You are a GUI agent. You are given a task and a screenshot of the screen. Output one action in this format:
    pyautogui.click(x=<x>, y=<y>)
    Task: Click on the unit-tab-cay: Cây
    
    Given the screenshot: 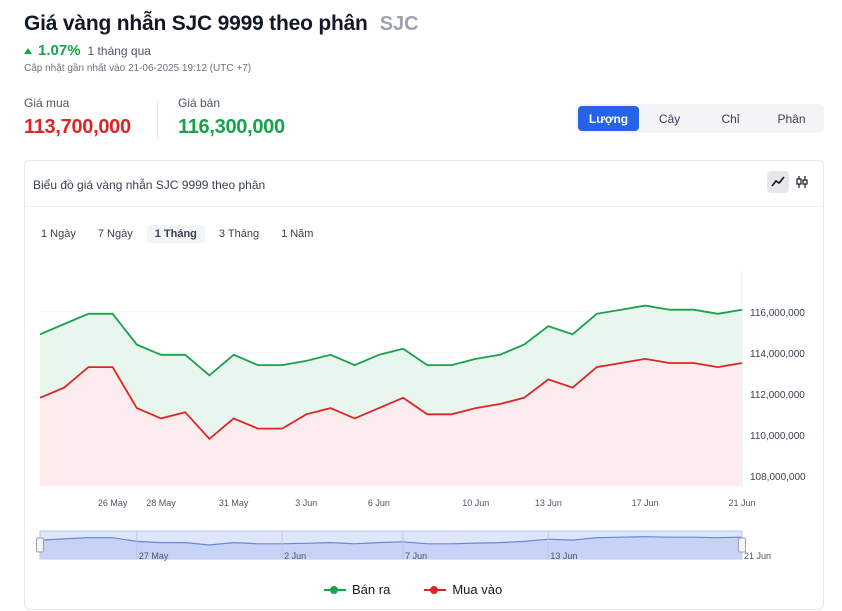 What is the action you would take?
    pyautogui.click(x=669, y=118)
    